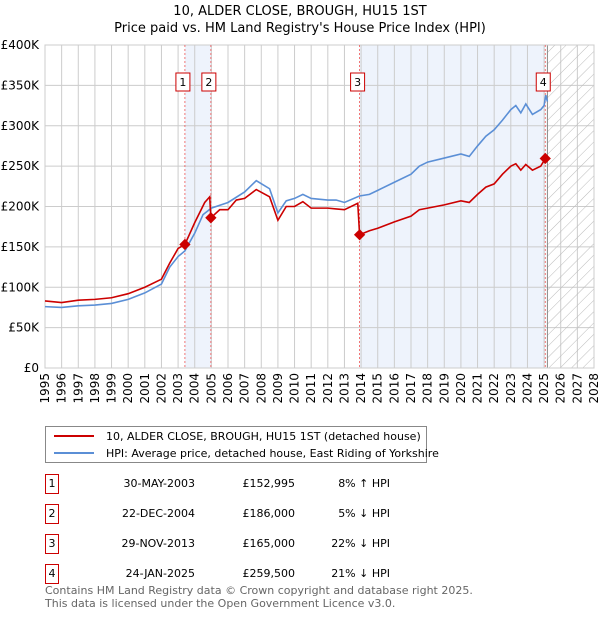 The image size is (600, 620). I want to click on x-tick-label: 2023, so click(511, 388).